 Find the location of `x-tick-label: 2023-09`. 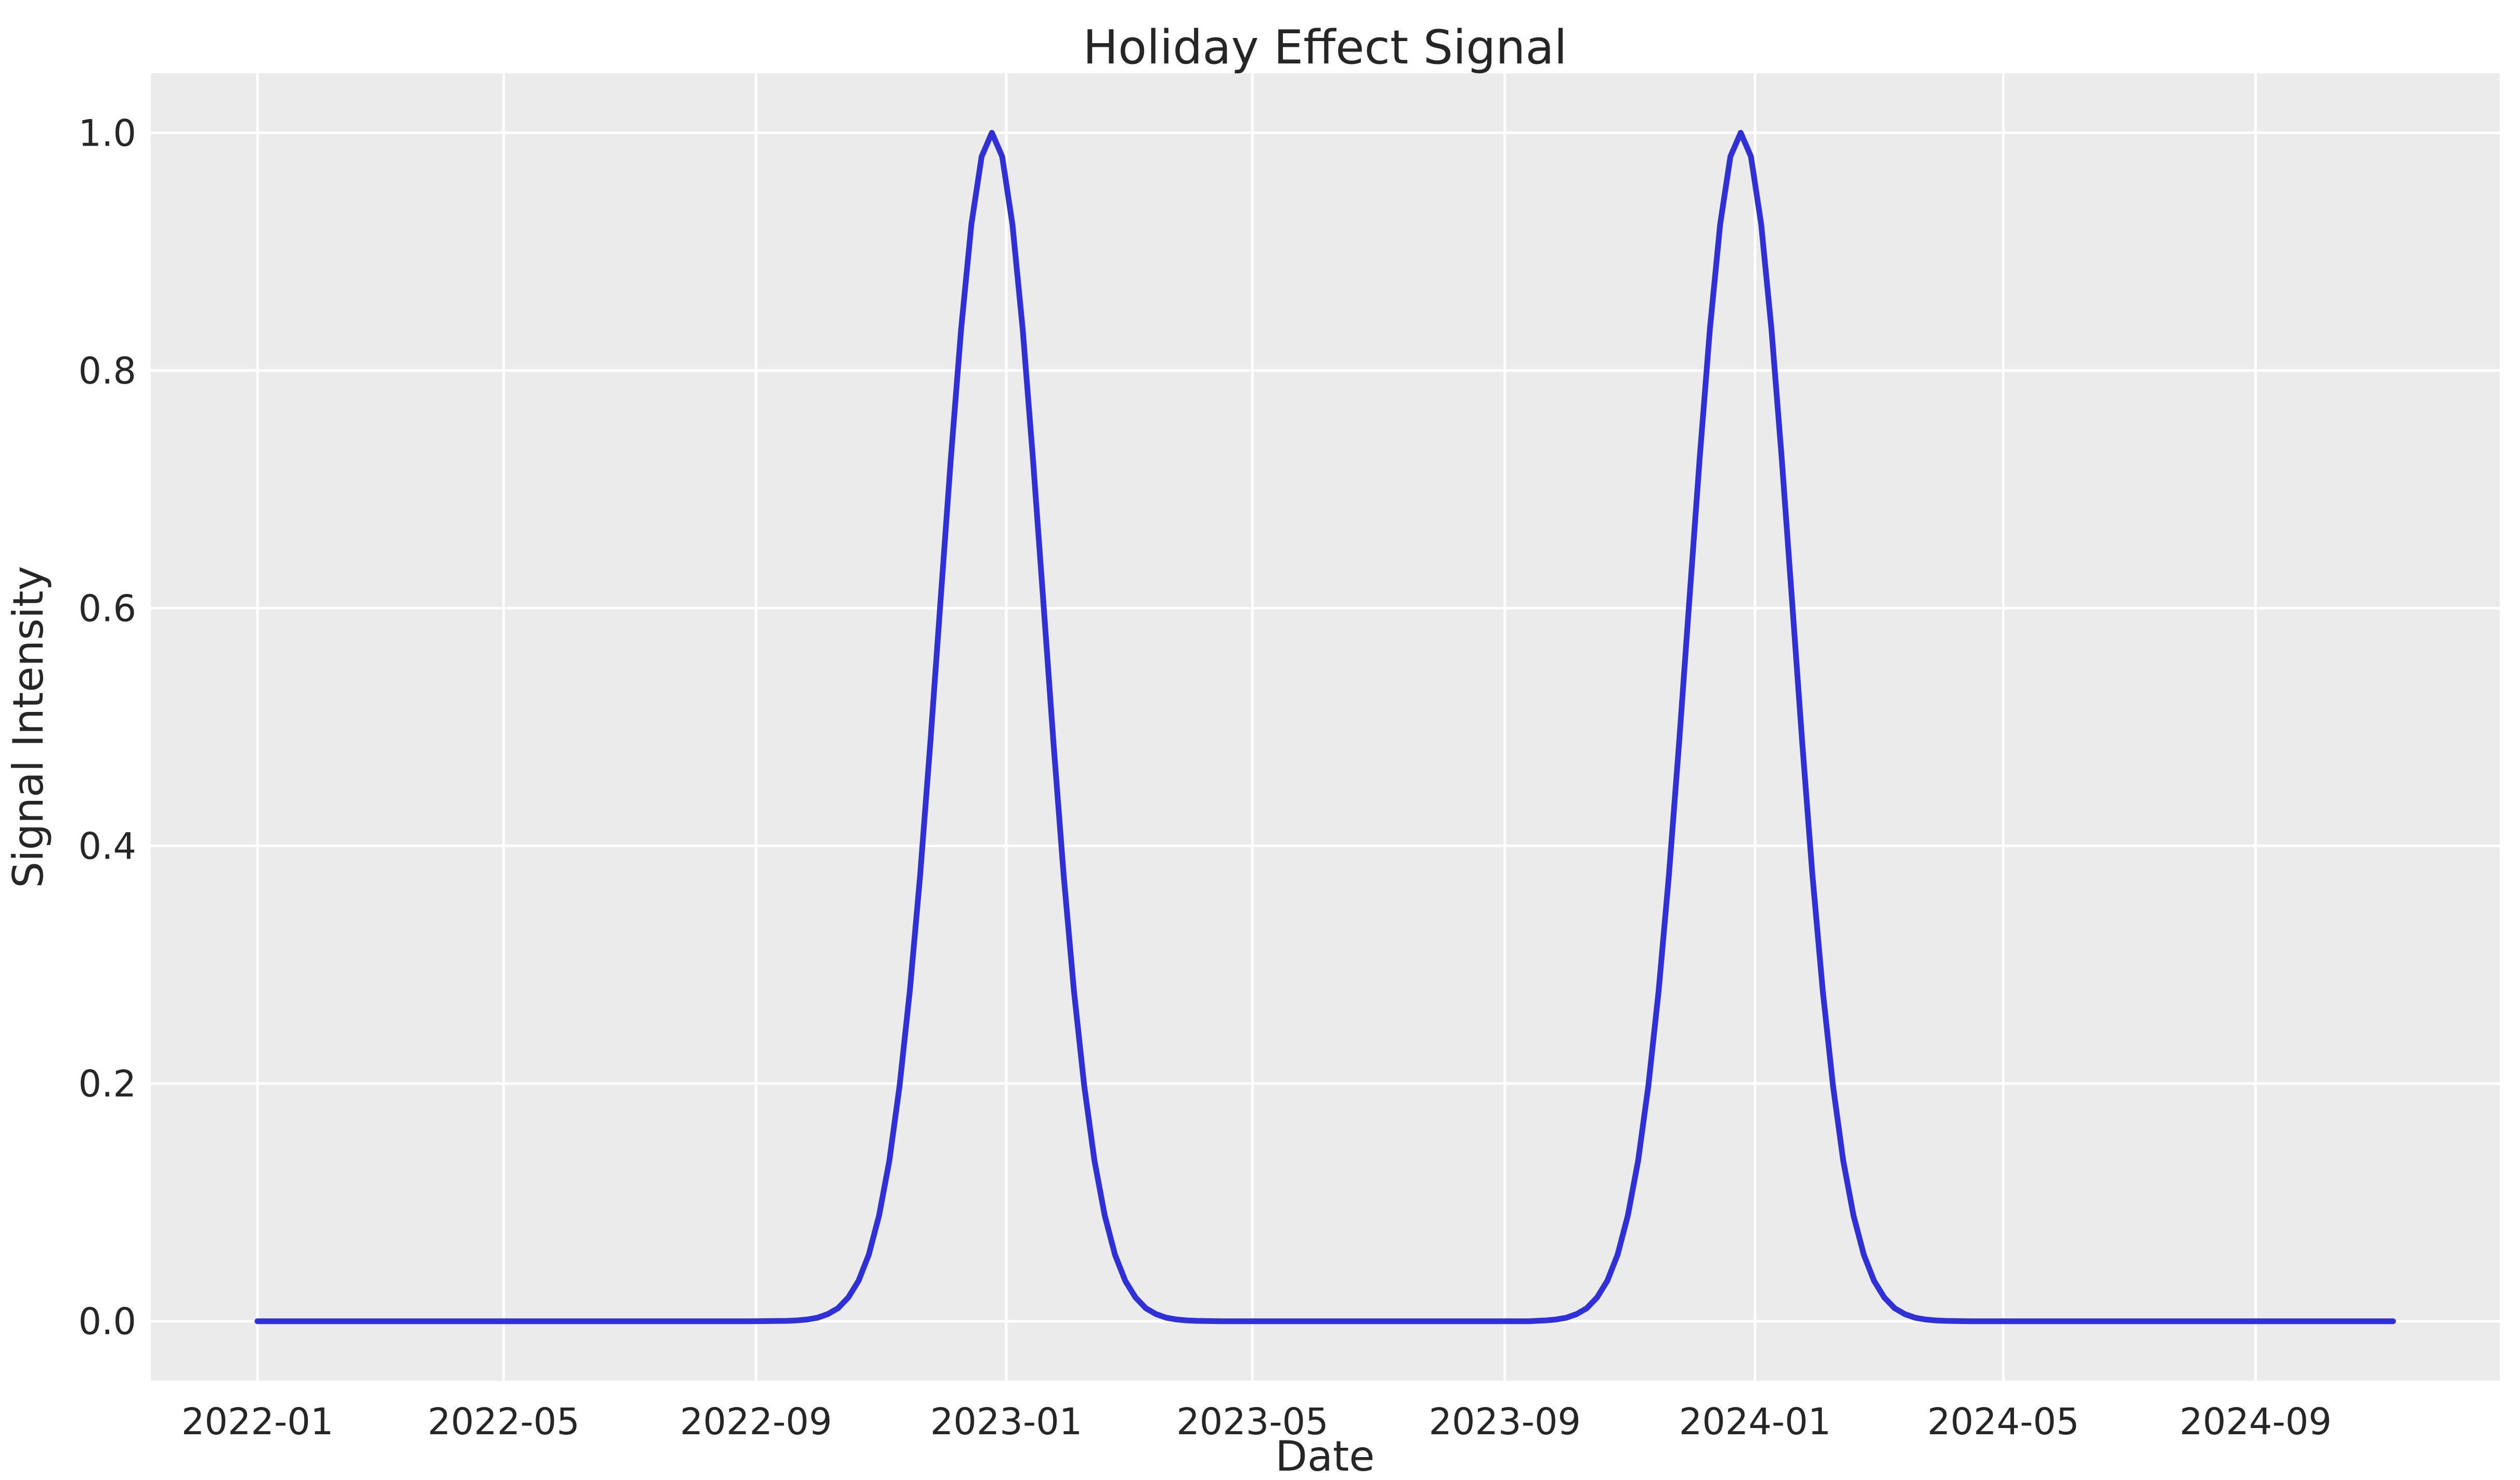

x-tick-label: 2023-09 is located at coordinates (1504, 1421).